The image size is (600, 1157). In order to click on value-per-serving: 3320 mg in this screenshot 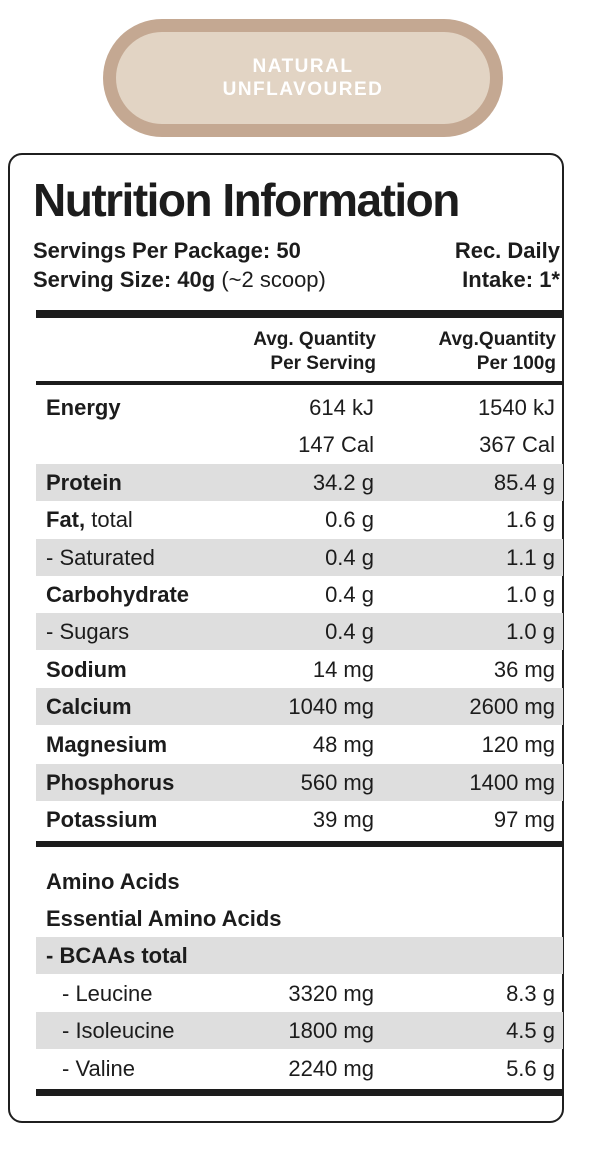, I will do `click(331, 993)`.